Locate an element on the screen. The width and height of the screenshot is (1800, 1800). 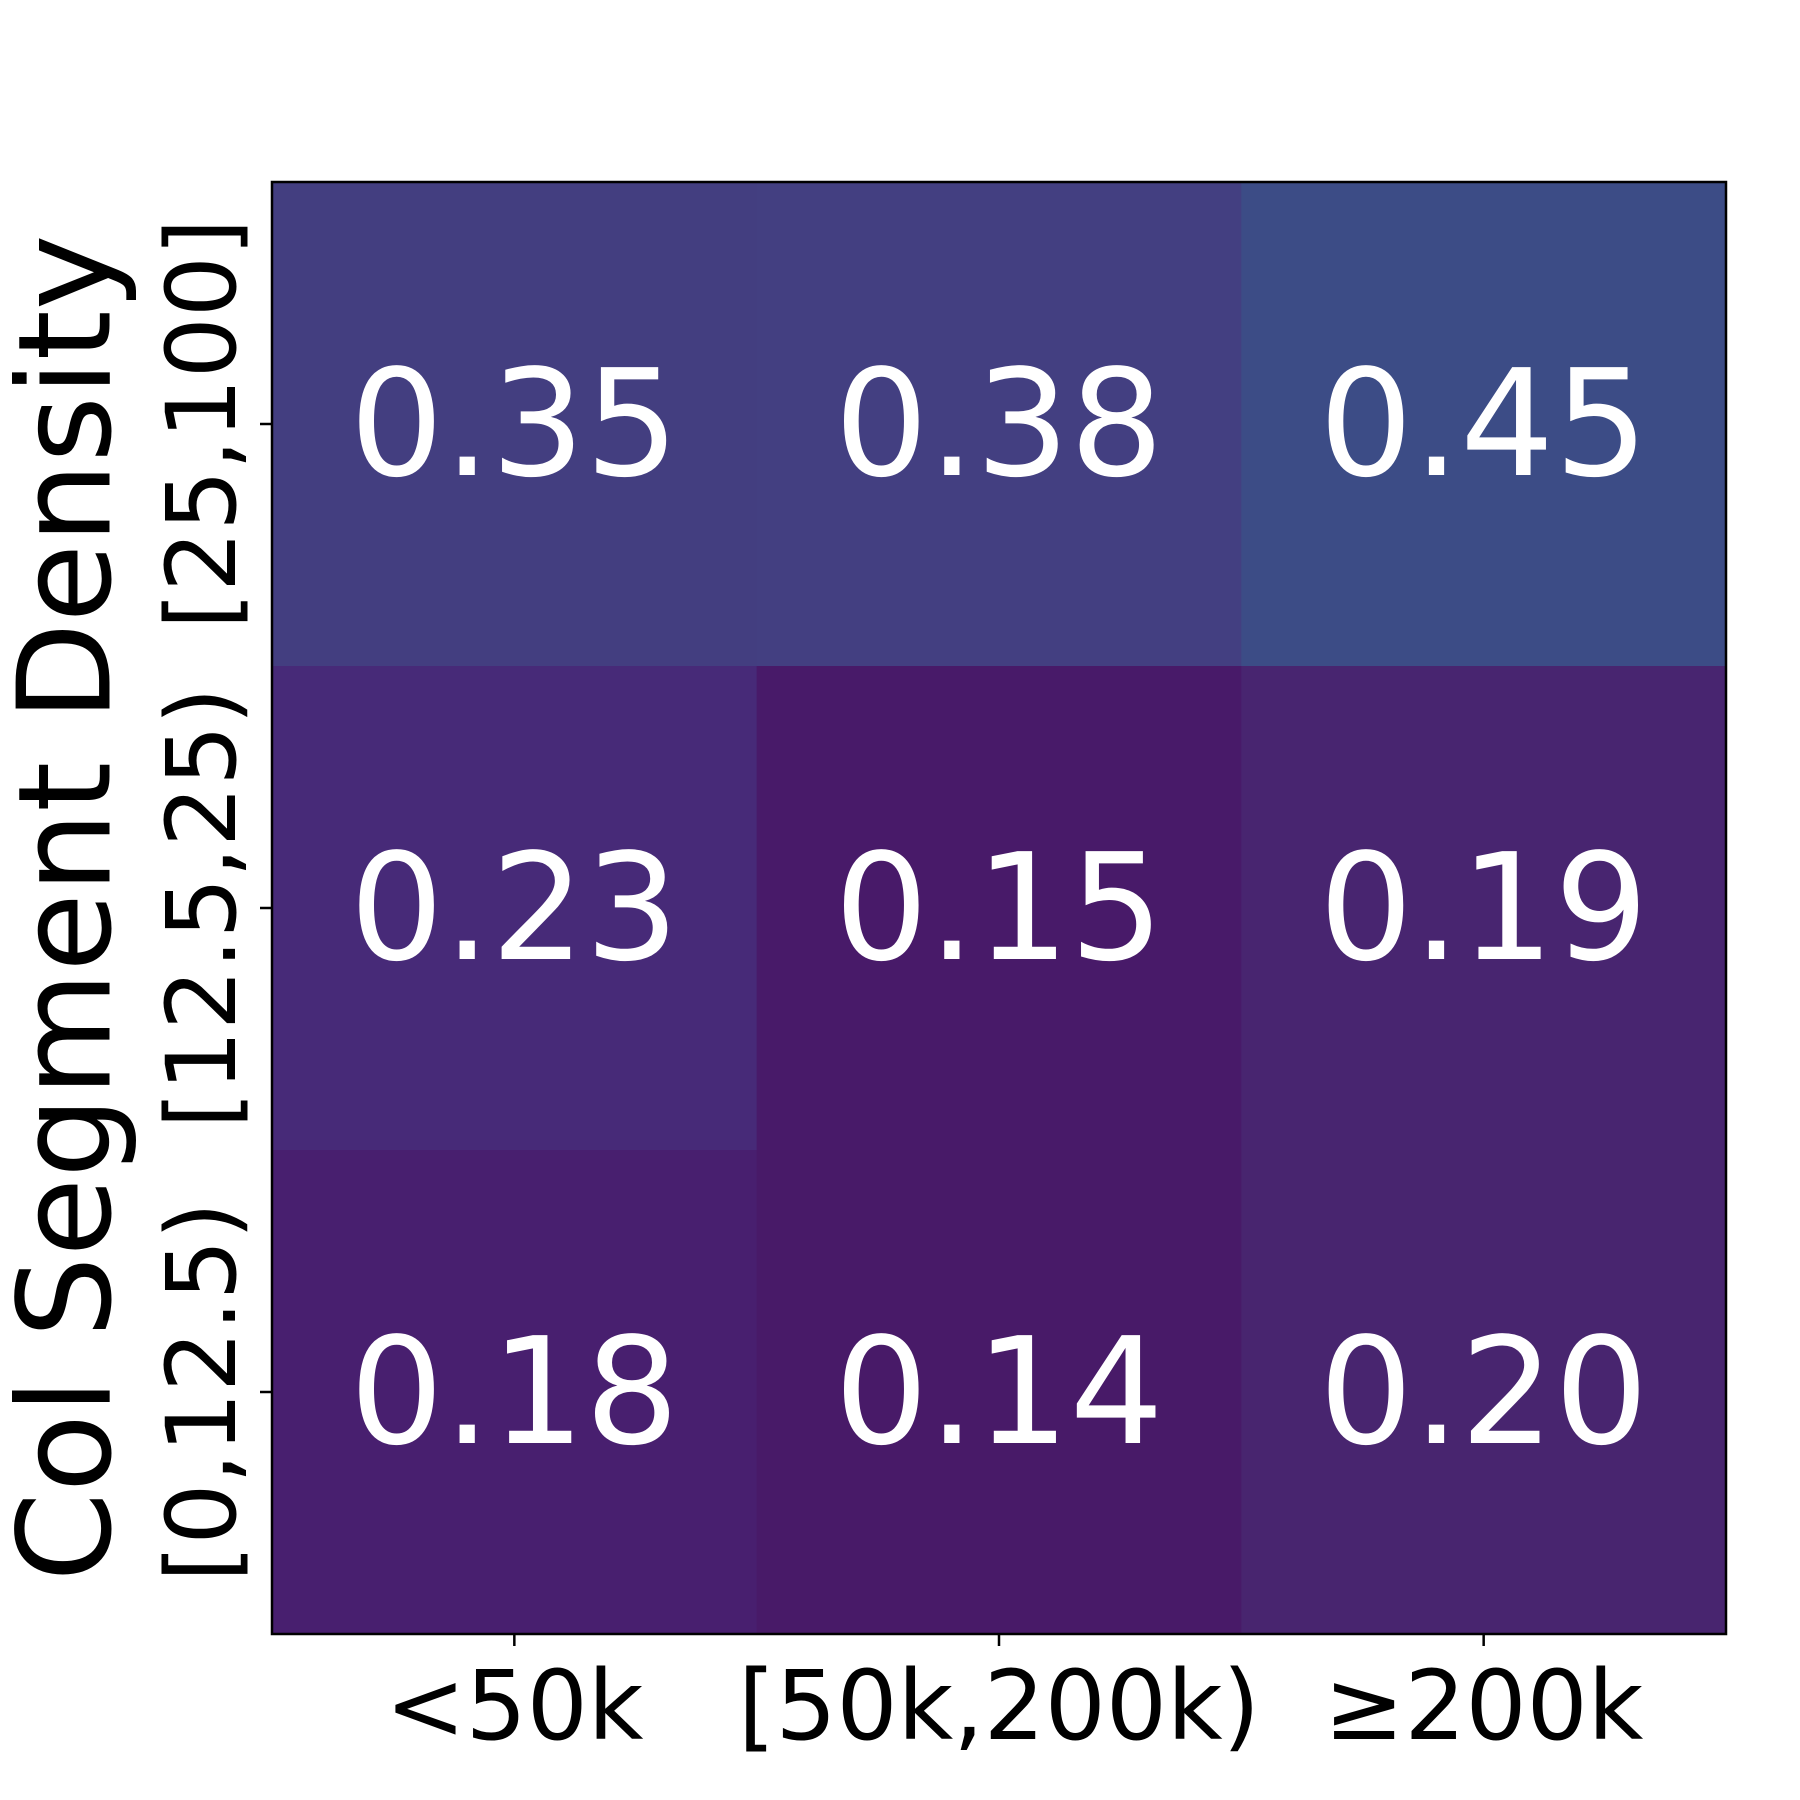
cell-value-label: 0.14 is located at coordinates (999, 1392).